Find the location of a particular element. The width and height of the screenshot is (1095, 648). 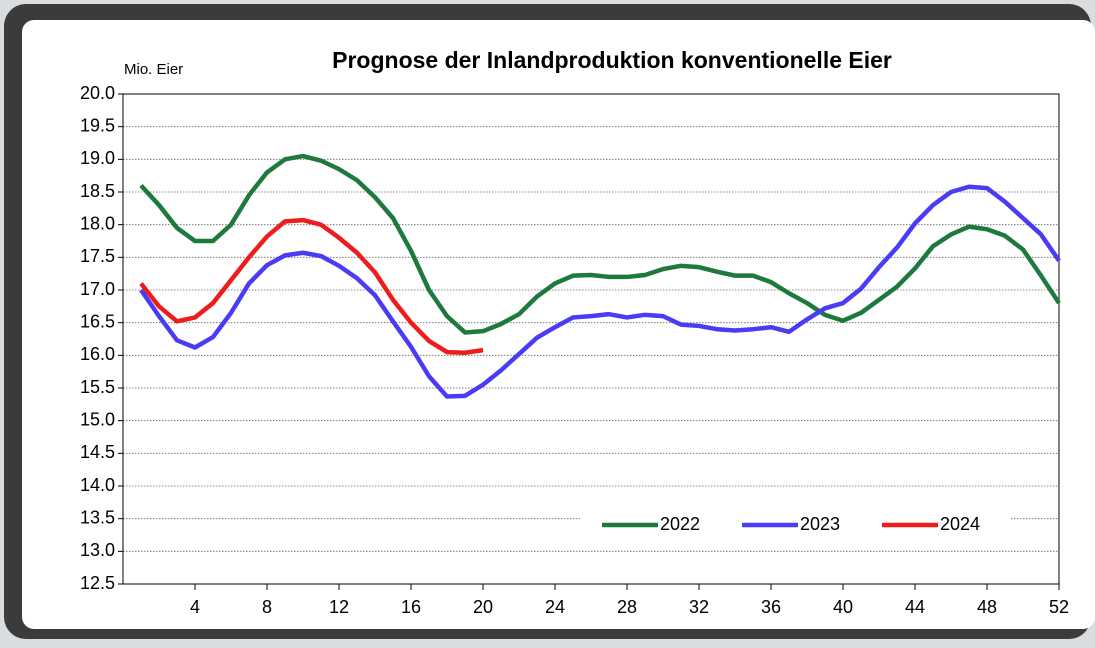

y-tick-label: 16.0 is located at coordinates (97, 354).